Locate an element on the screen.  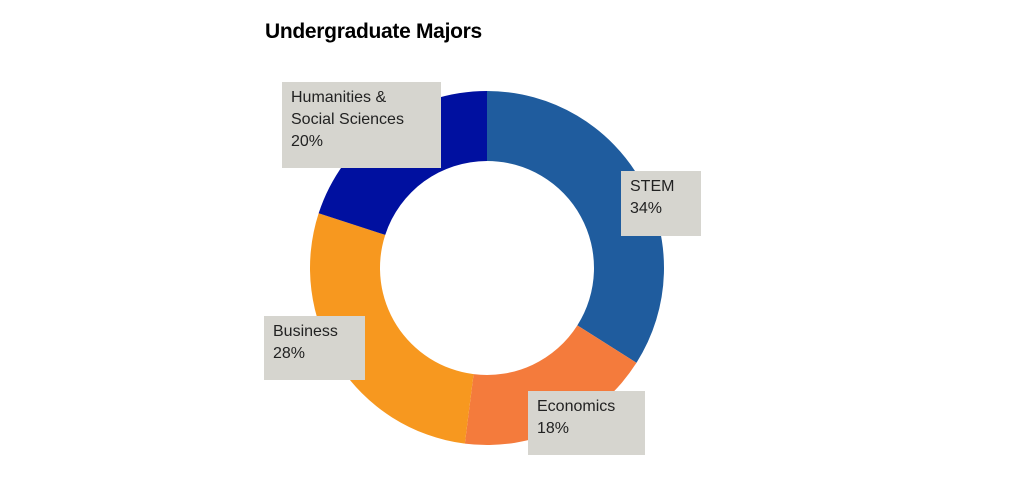
slice-label: STEM 34% is located at coordinates (661, 203).